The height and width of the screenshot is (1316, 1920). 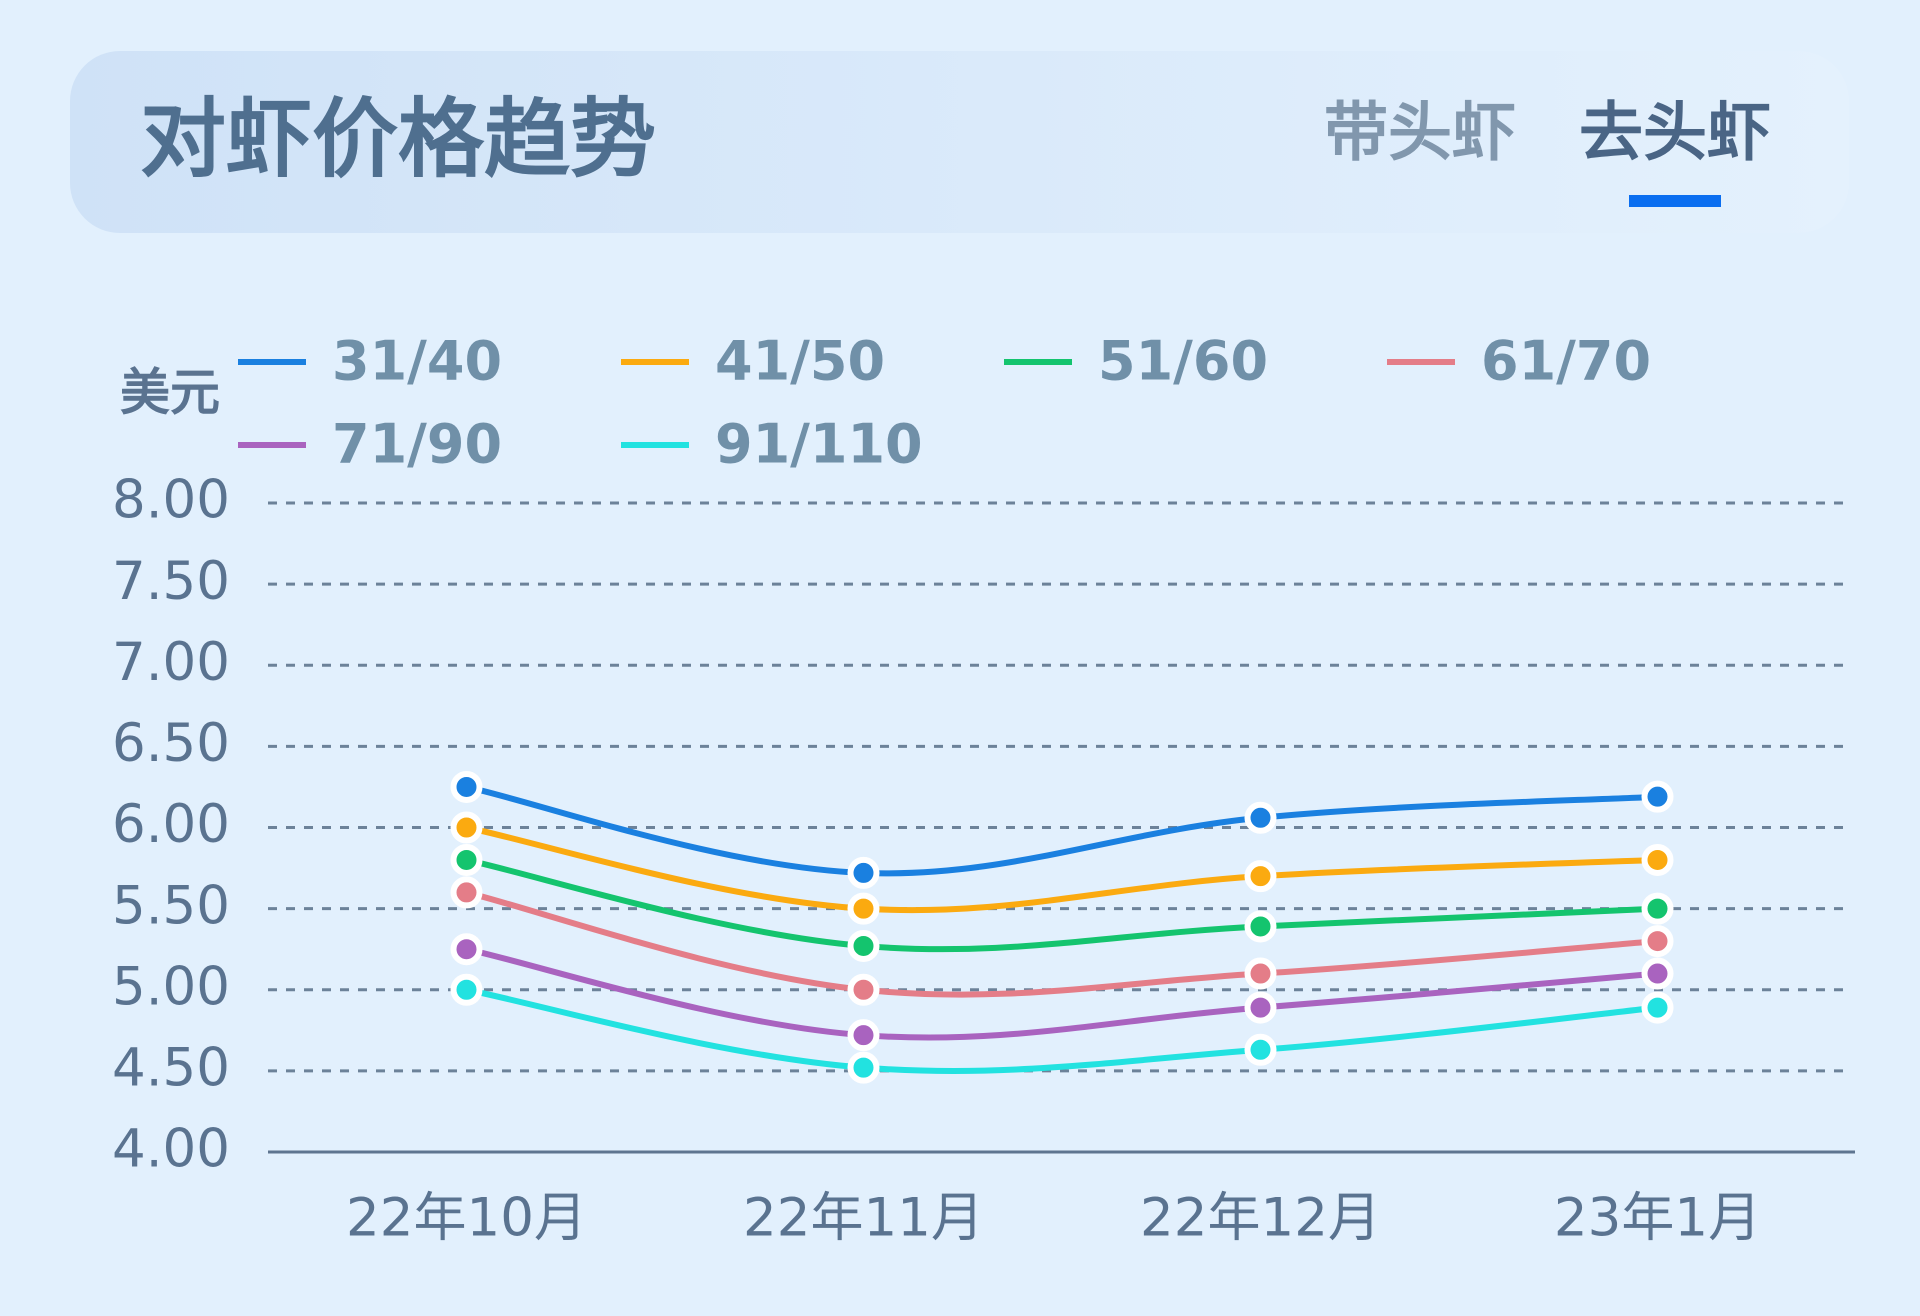 What do you see at coordinates (171, 905) in the screenshot?
I see `y-tick-label: 5.50` at bounding box center [171, 905].